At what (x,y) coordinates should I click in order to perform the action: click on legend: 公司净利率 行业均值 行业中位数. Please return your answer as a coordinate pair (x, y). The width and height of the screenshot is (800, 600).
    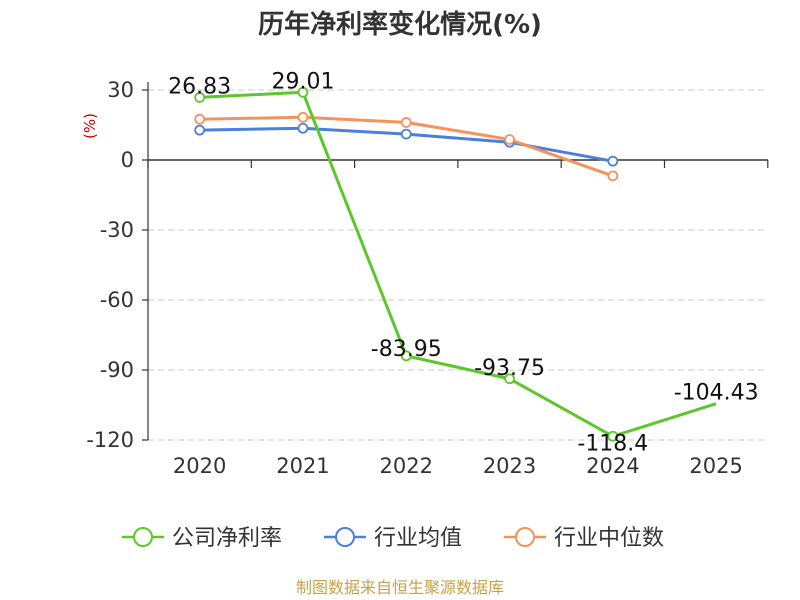
    Looking at the image, I should click on (393, 538).